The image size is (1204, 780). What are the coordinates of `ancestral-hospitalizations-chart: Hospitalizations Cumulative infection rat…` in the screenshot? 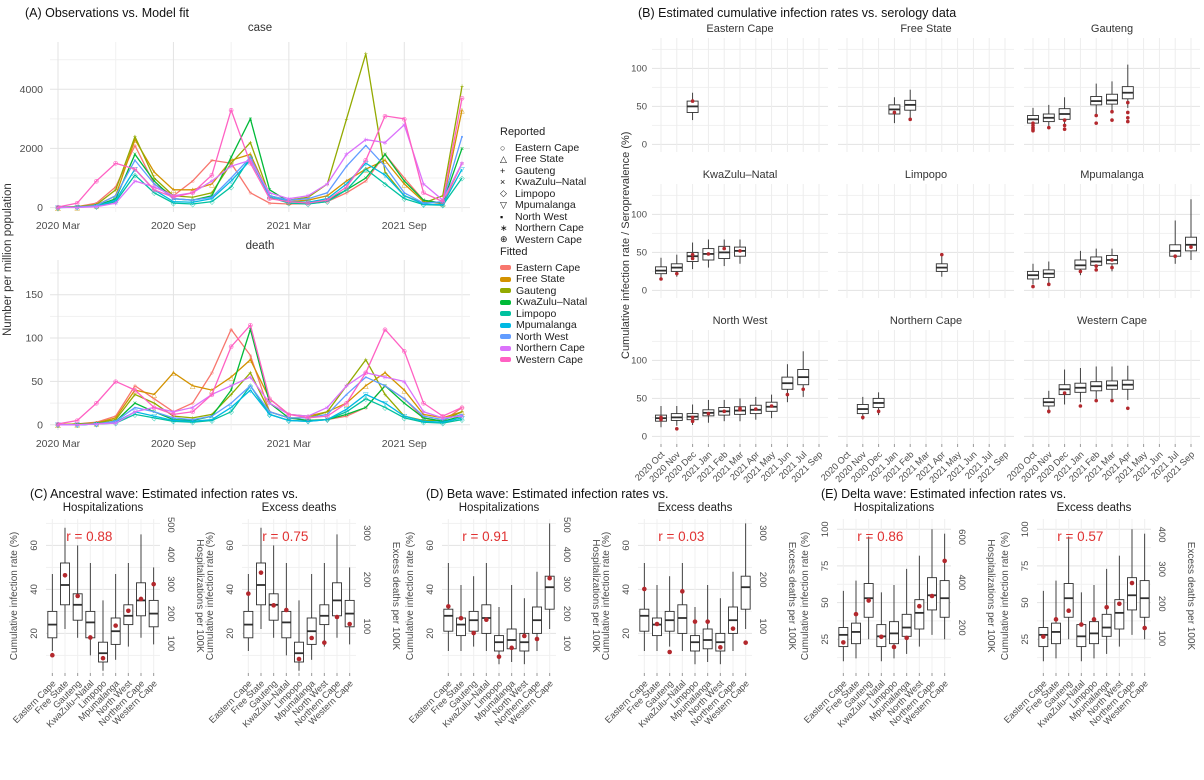 It's located at (107, 615).